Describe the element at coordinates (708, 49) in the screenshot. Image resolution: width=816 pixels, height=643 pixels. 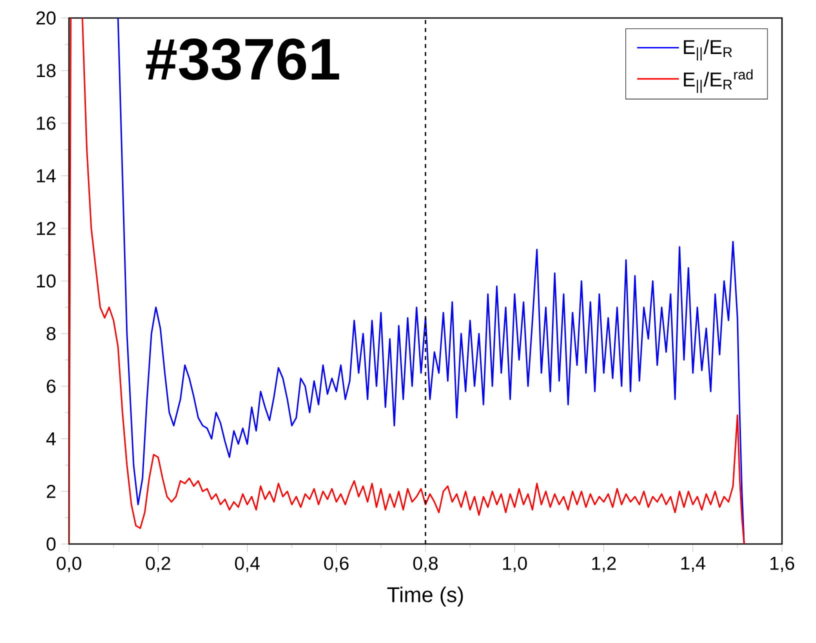
I see `legend-label: E$_{||}$/E$_{R}$` at that location.